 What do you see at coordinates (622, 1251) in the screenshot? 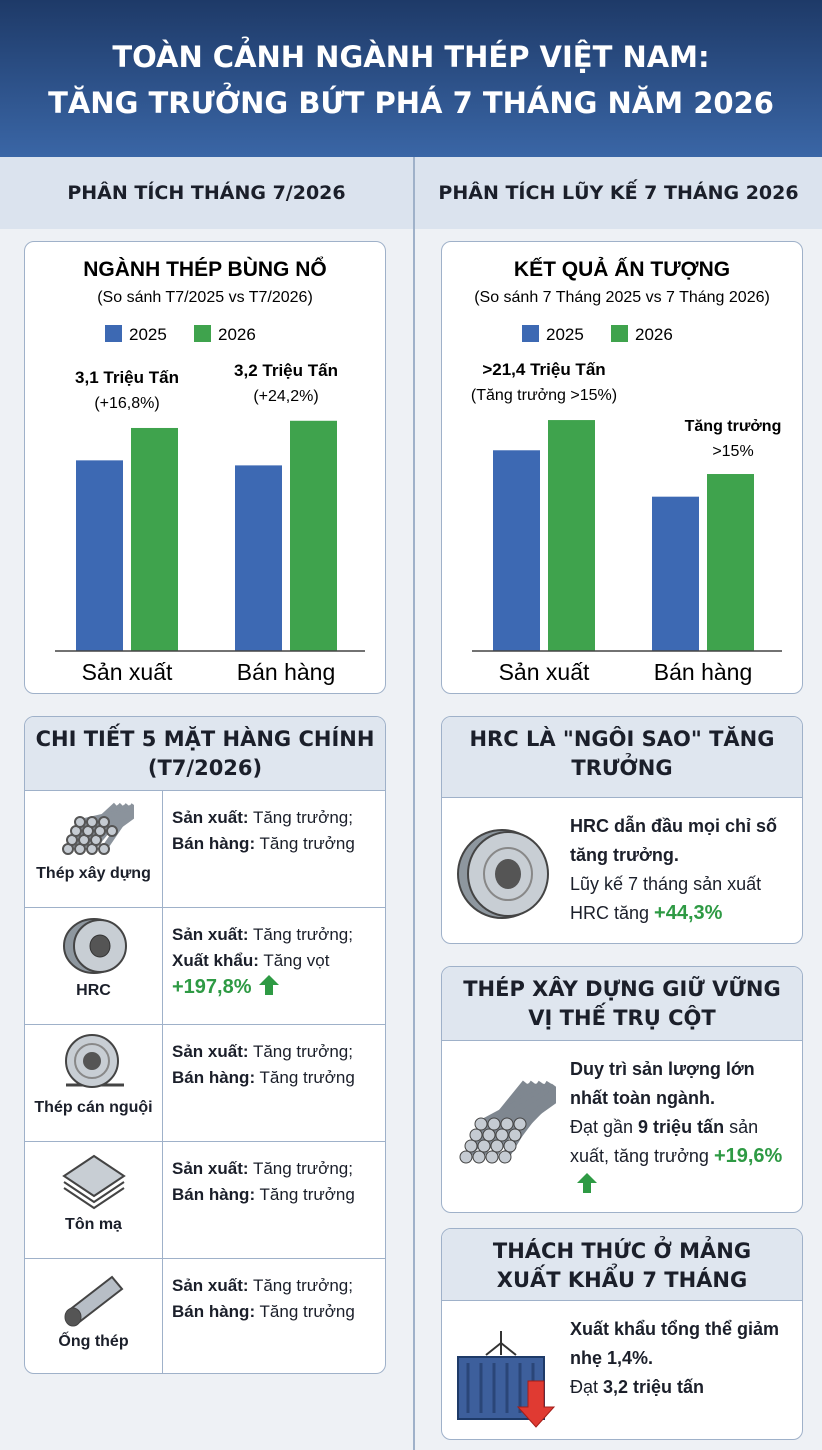
I see `header-line: THÁCH THỨC Ở MẢNG` at bounding box center [622, 1251].